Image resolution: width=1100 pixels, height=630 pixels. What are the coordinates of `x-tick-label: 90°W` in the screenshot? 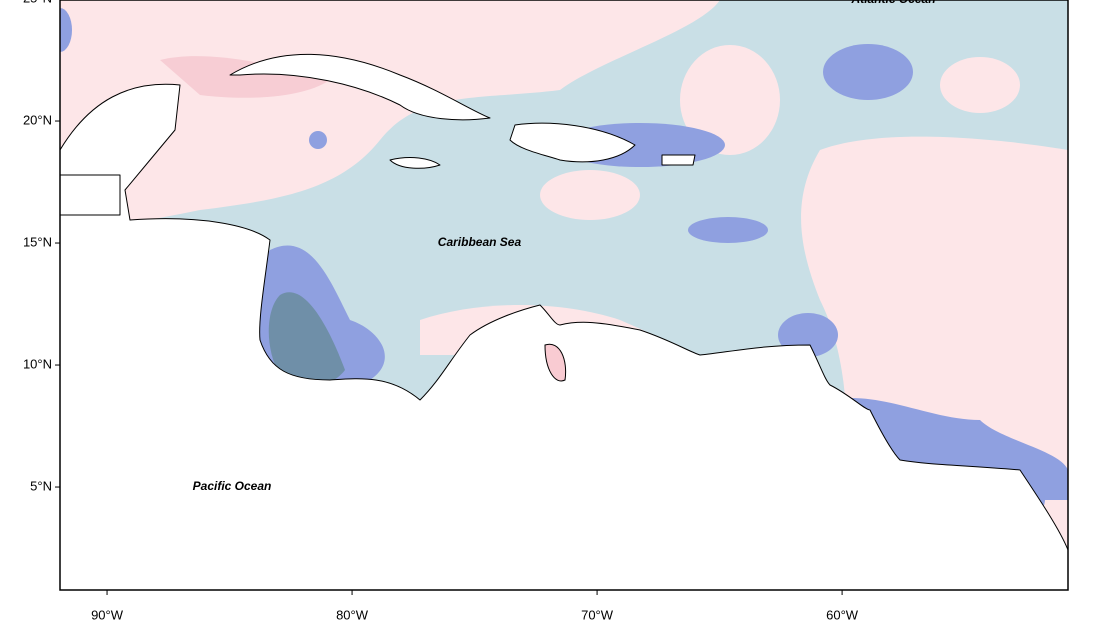 It's located at (107, 614).